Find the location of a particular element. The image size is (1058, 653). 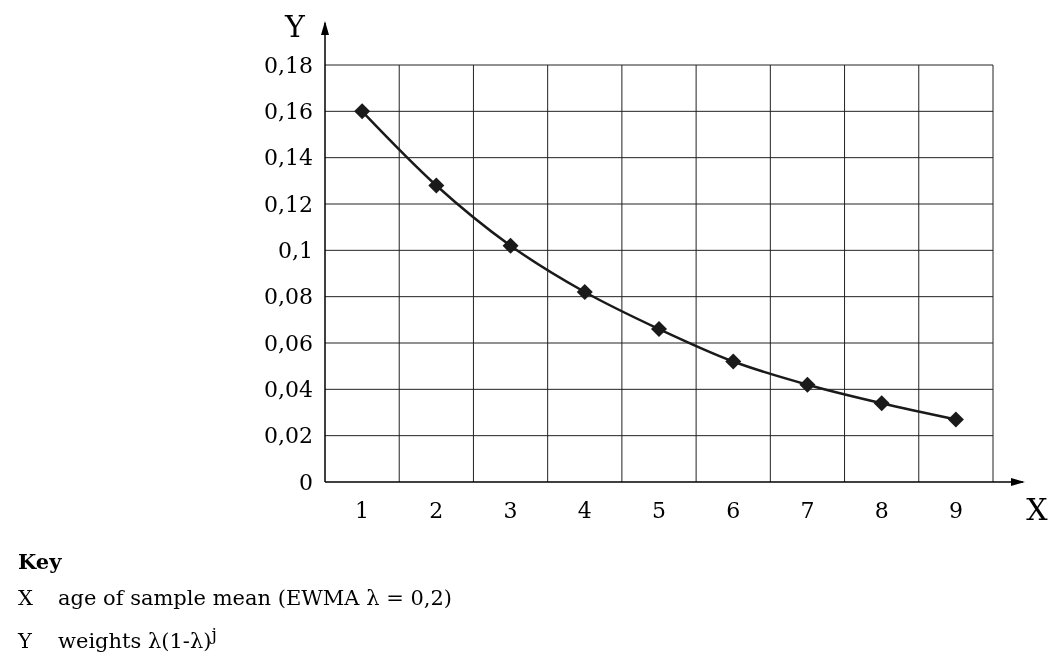

x-tick-label: 1 is located at coordinates (362, 510).